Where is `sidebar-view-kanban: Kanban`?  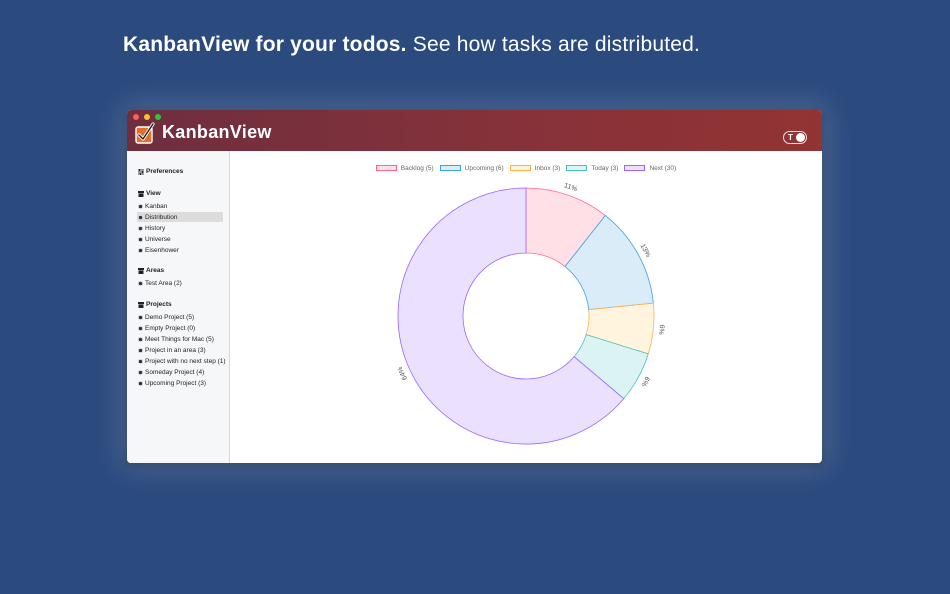 sidebar-view-kanban: Kanban is located at coordinates (180, 206).